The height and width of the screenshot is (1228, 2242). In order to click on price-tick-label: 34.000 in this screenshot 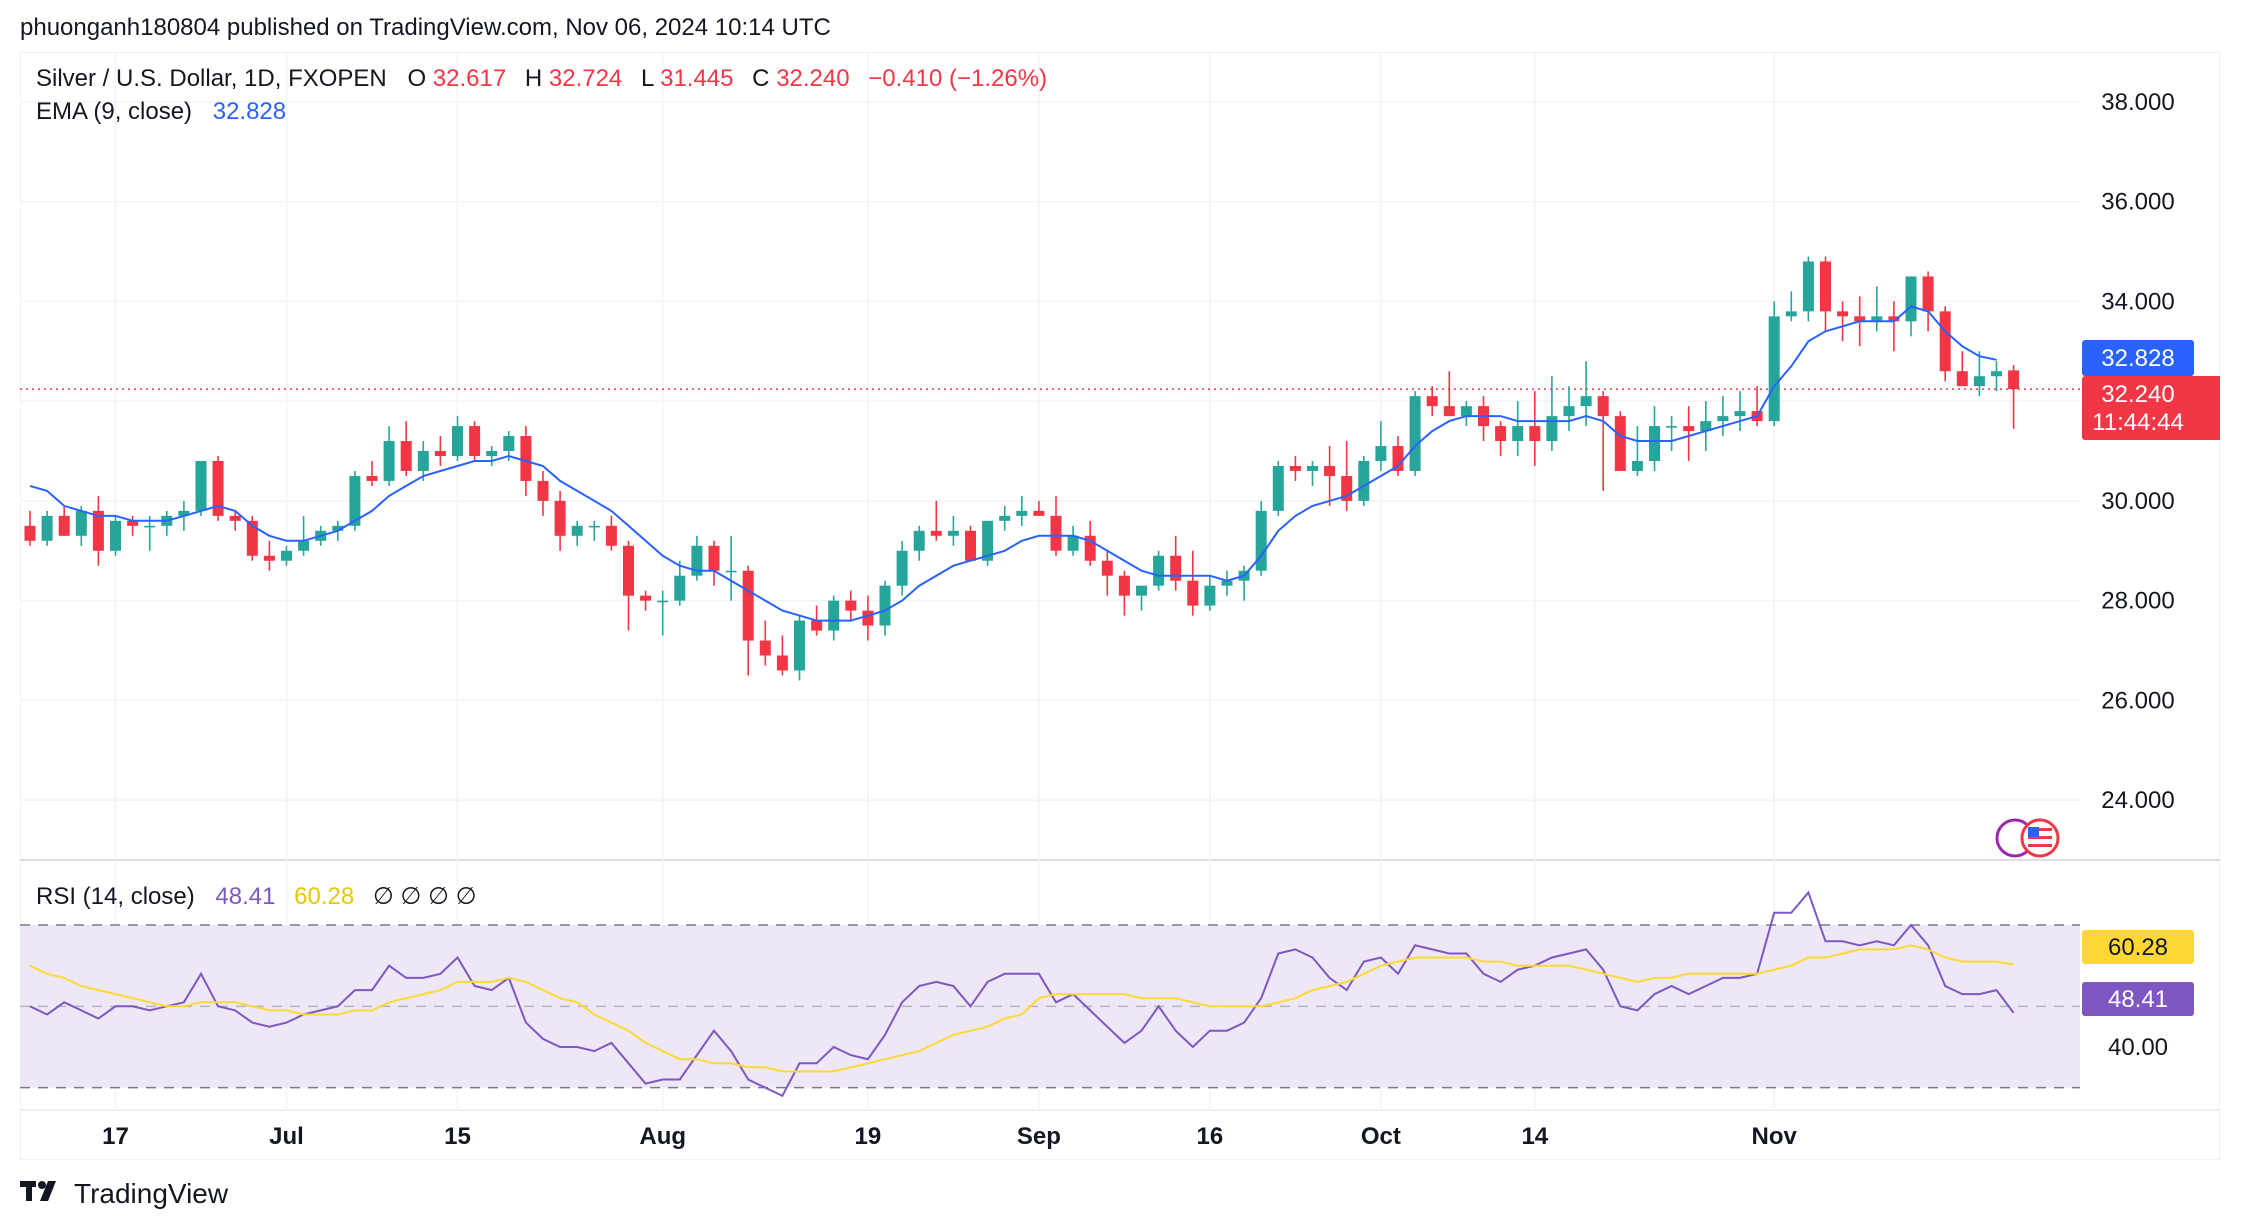, I will do `click(2137, 301)`.